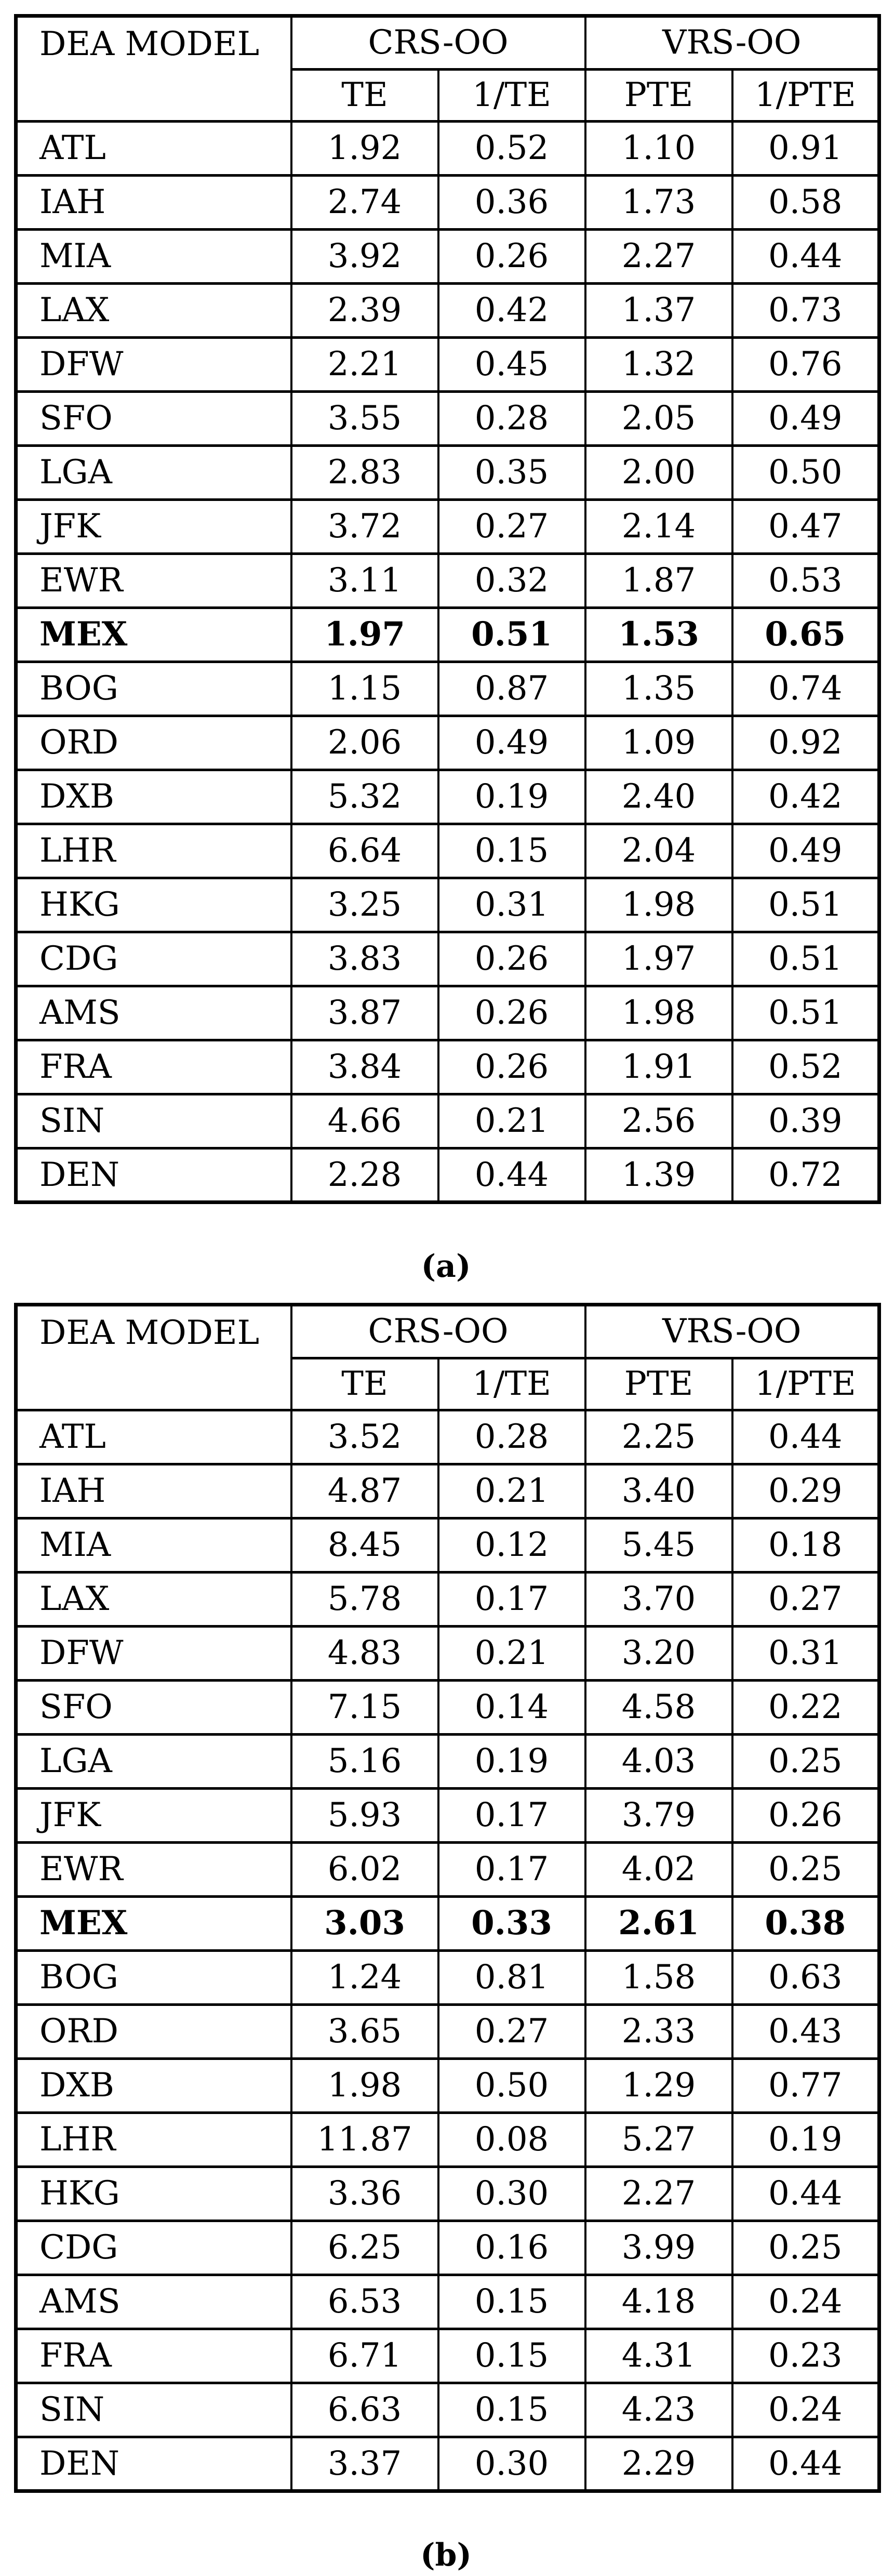 The image size is (894, 2576). Describe the element at coordinates (447, 202) in the screenshot. I see `table-row: IAH 2.74 0.36 1.73 0.58` at that location.